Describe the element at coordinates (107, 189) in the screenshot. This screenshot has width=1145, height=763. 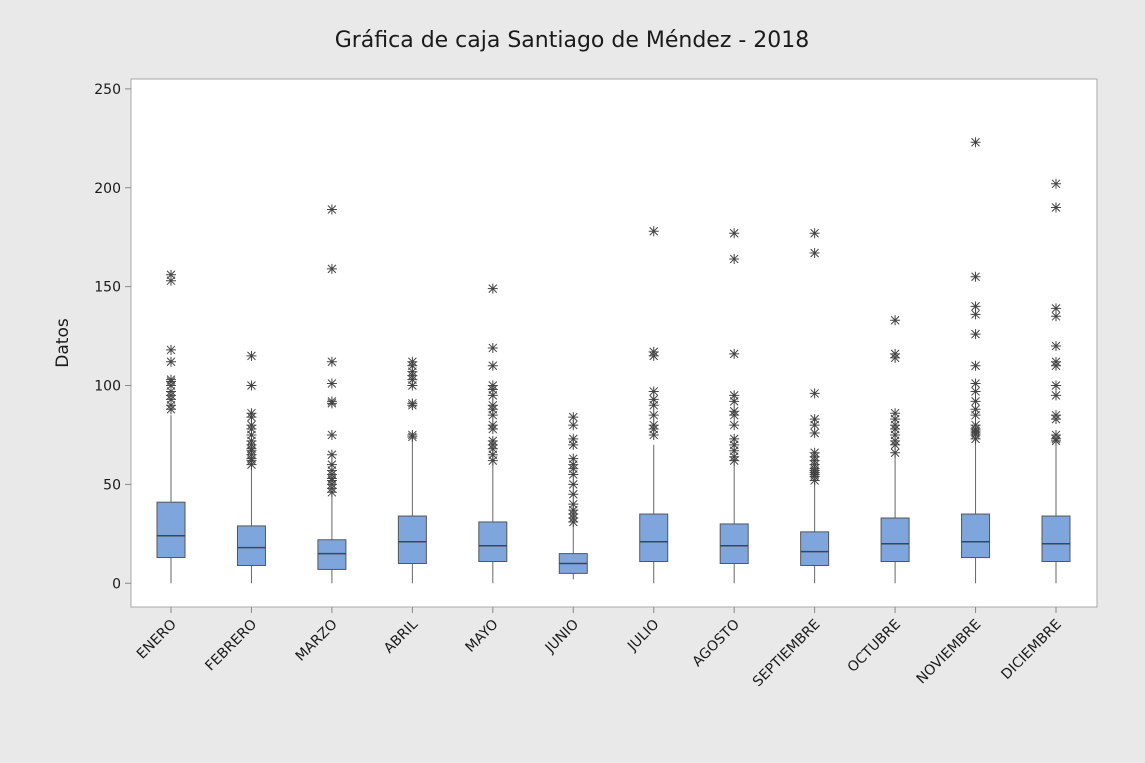
I see `y-tick-label: 200` at that location.